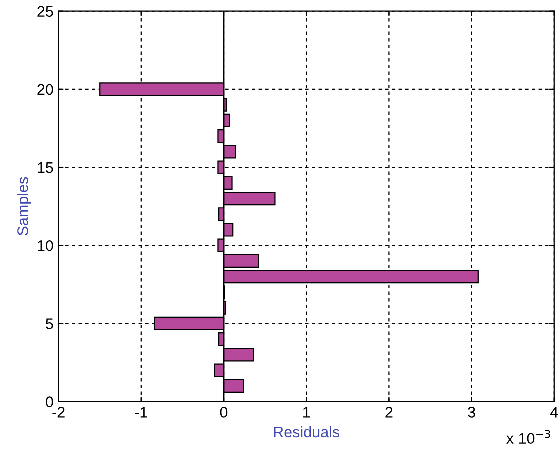 The image size is (560, 454). I want to click on text: x 10$^{−3}$, so click(528, 437).